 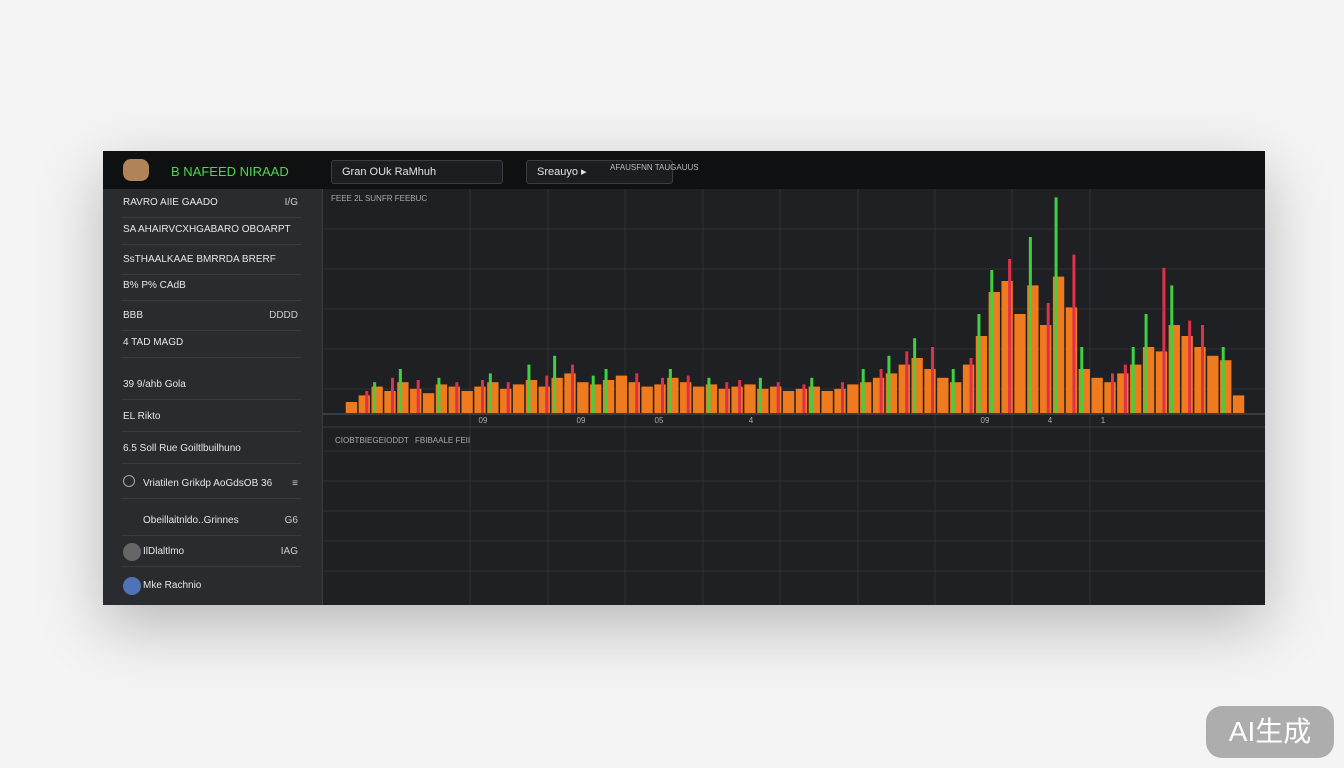 I want to click on item-label: BBB, so click(x=133, y=315).